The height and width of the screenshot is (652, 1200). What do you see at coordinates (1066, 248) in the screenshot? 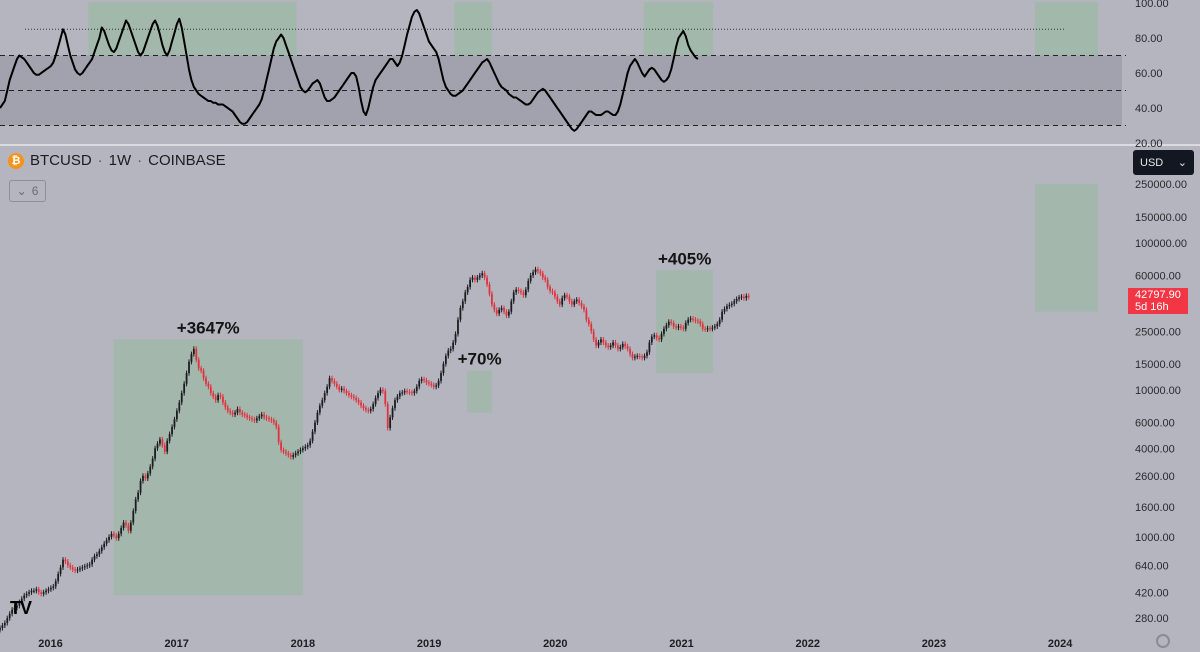
I see `annotation-box` at bounding box center [1066, 248].